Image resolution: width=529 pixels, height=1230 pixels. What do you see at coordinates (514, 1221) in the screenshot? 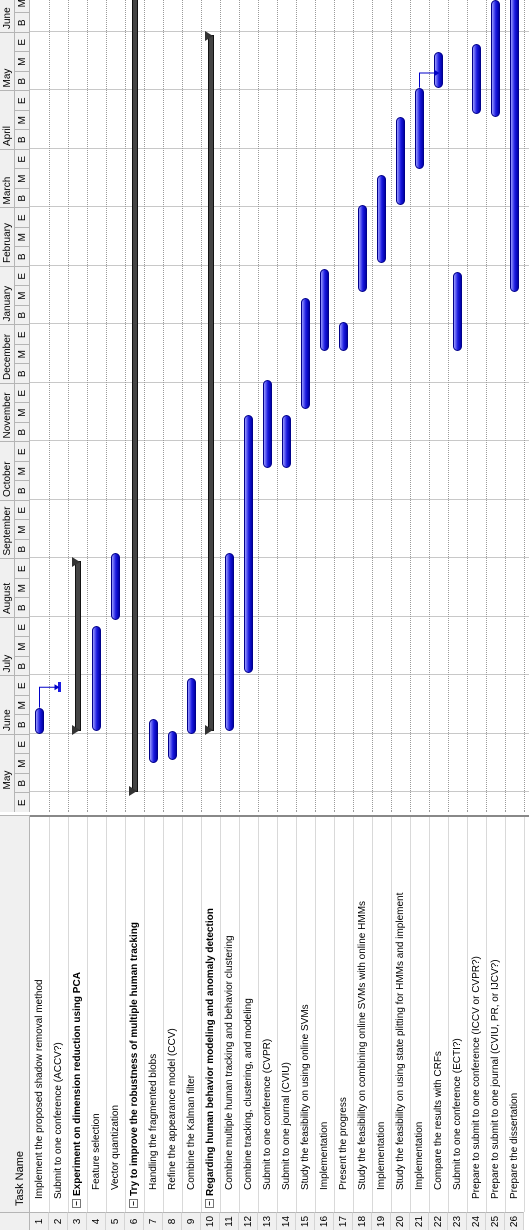
I see `row-number: 26` at bounding box center [514, 1221].